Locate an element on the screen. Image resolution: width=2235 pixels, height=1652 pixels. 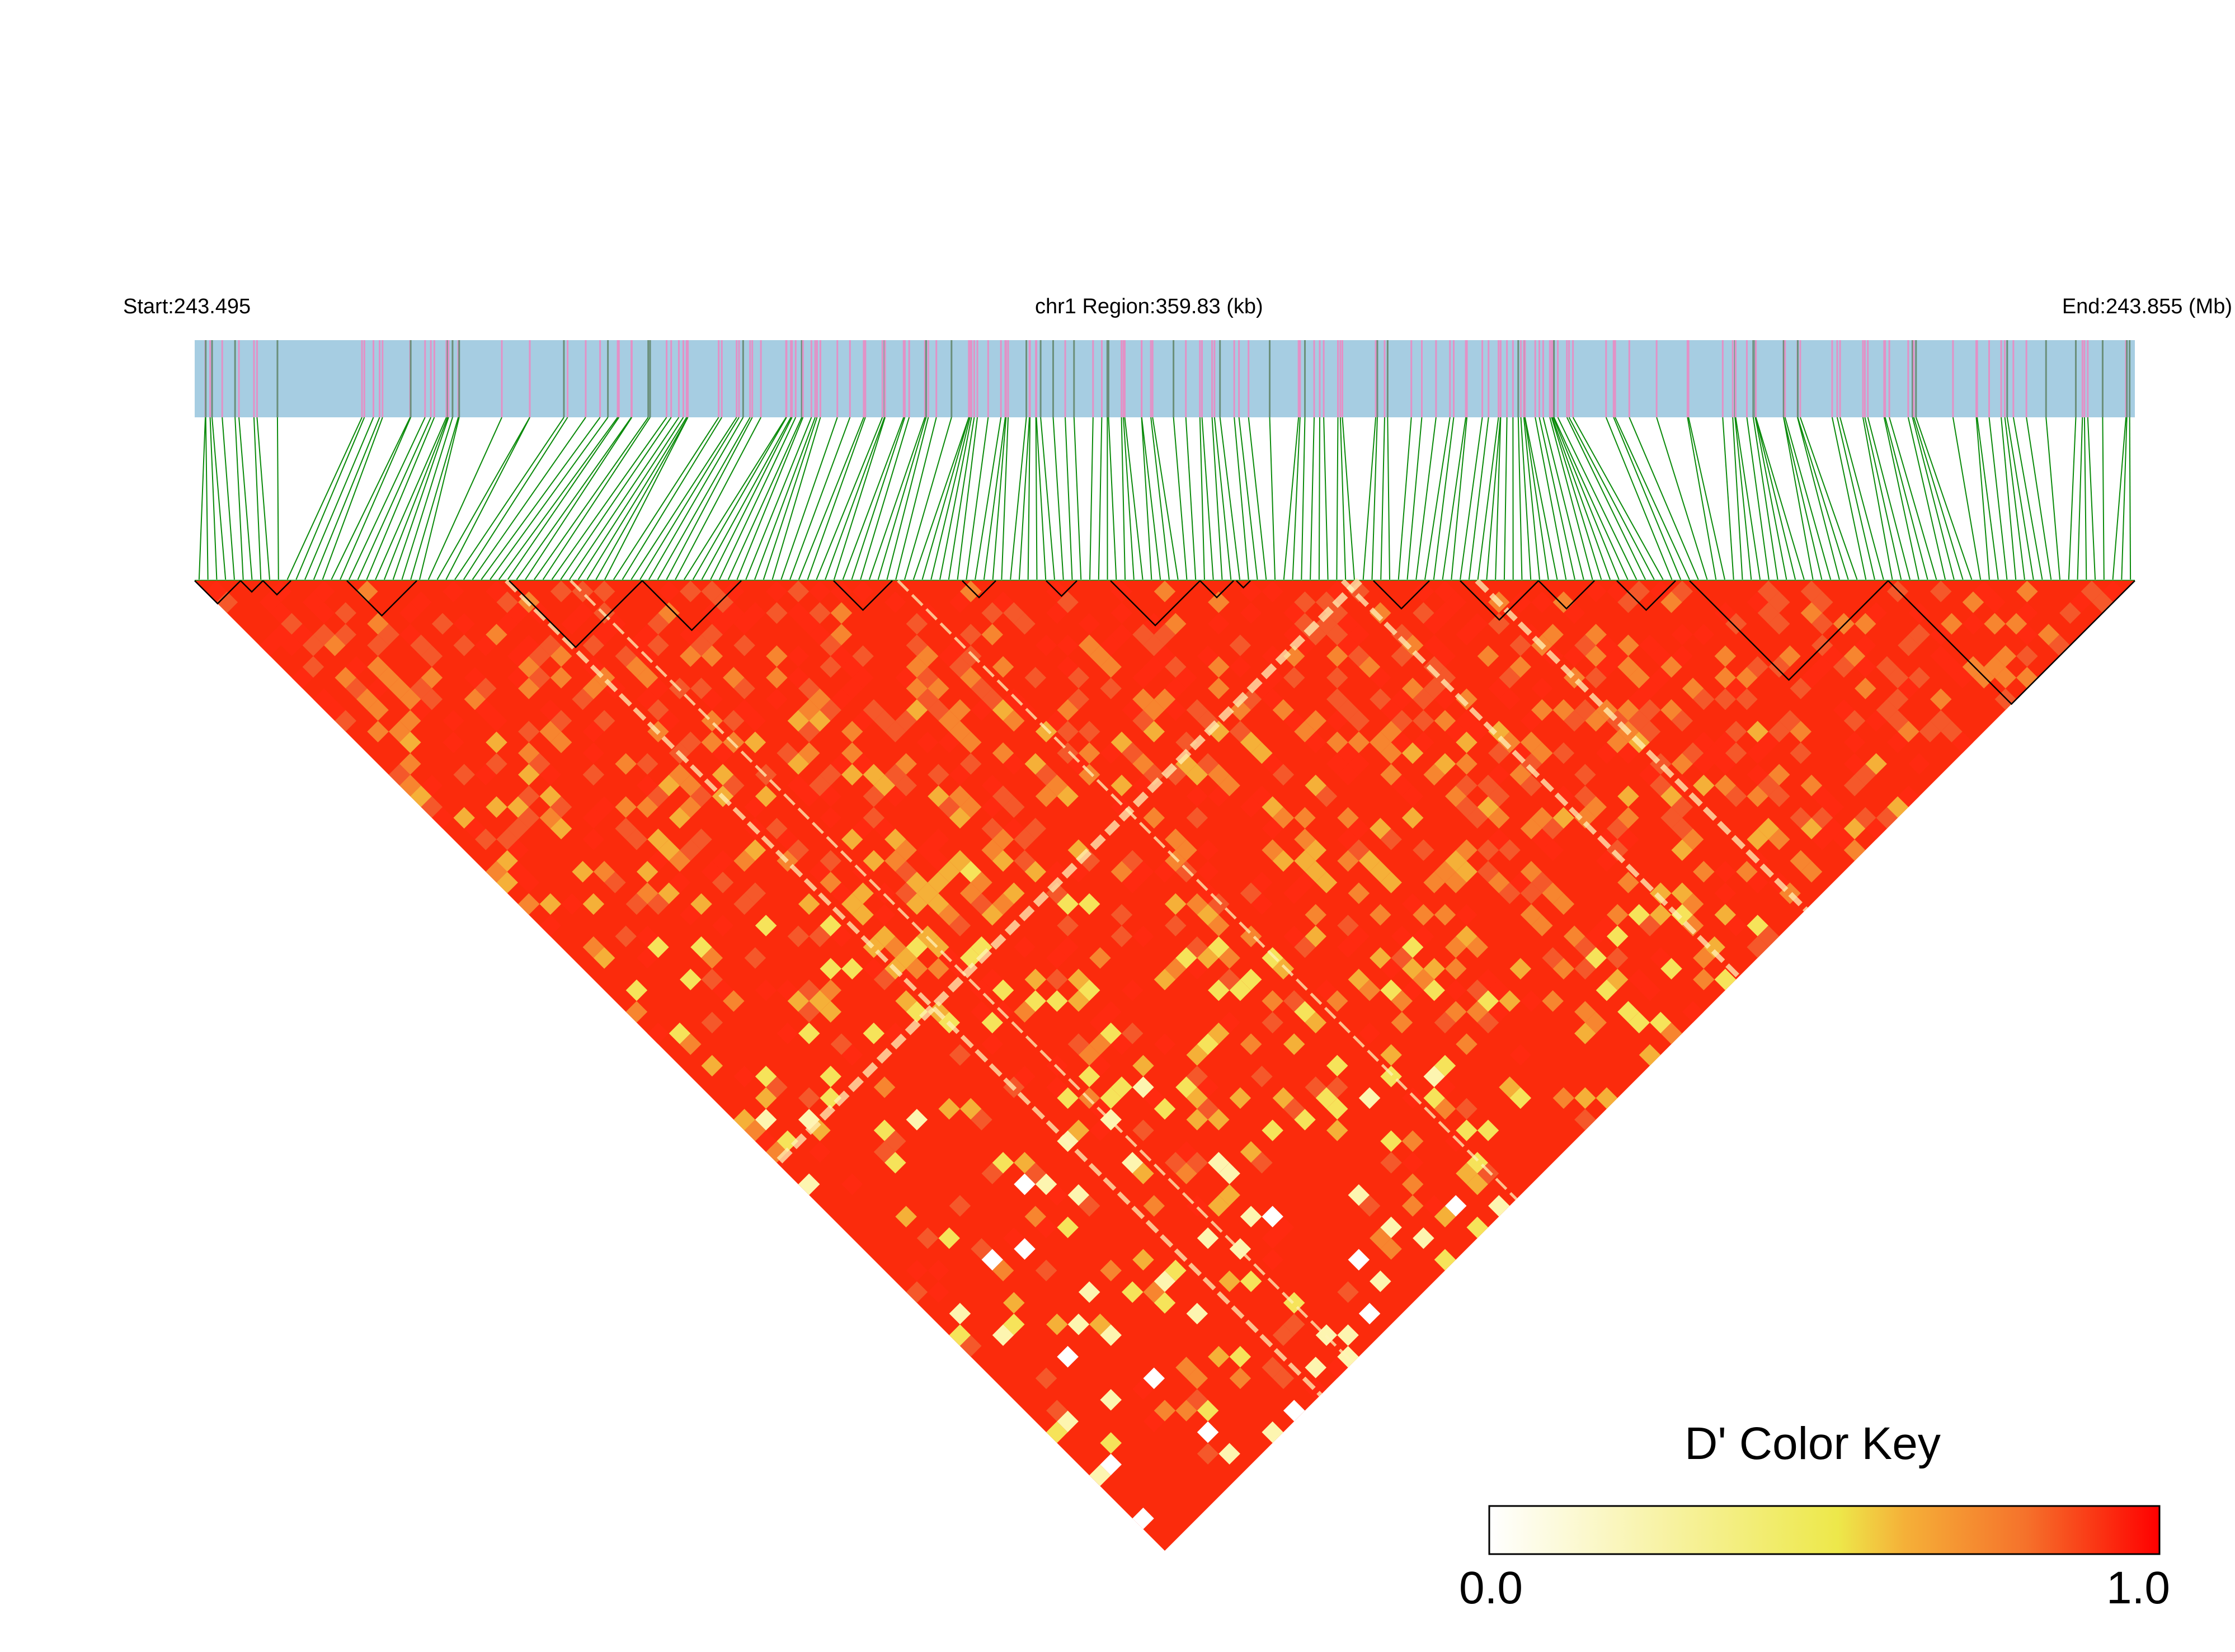
region-start-label: Start:243.495 is located at coordinates (187, 306).